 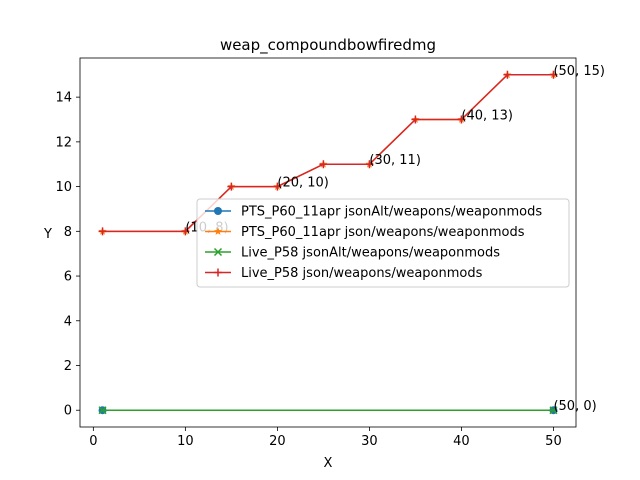 What do you see at coordinates (328, 463) in the screenshot?
I see `x-axis-label: X` at bounding box center [328, 463].